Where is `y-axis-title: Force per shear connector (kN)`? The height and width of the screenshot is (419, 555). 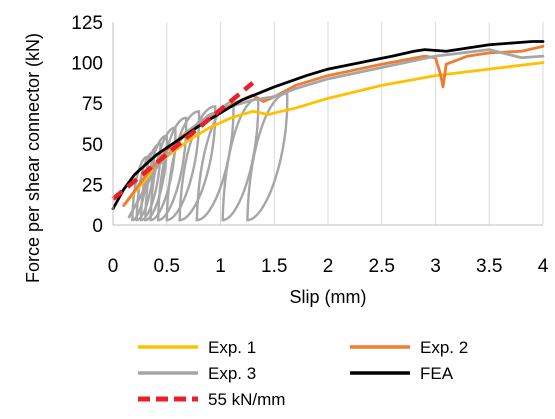
y-axis-title: Force per shear connector (kN) is located at coordinates (33, 158).